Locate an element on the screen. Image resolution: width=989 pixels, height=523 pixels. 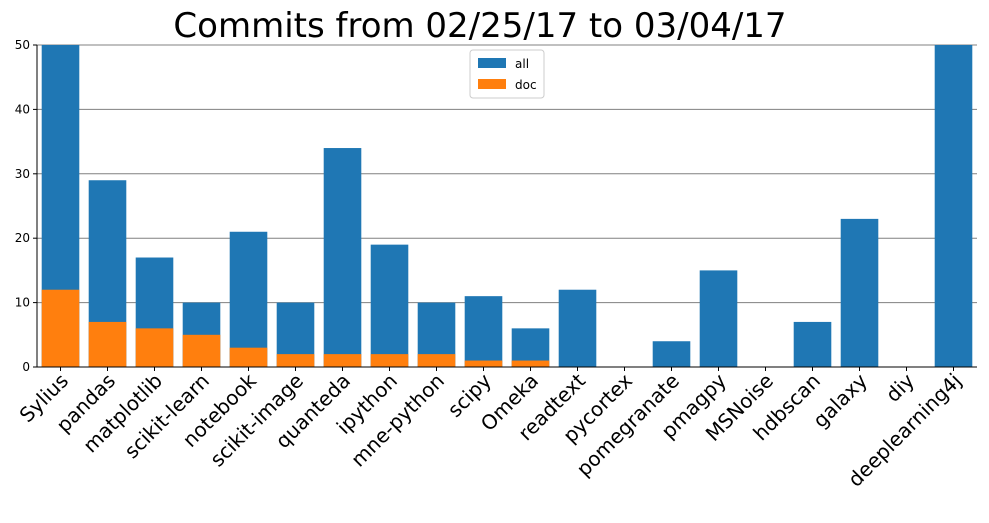
bar-doc-scipy is located at coordinates (483, 363).